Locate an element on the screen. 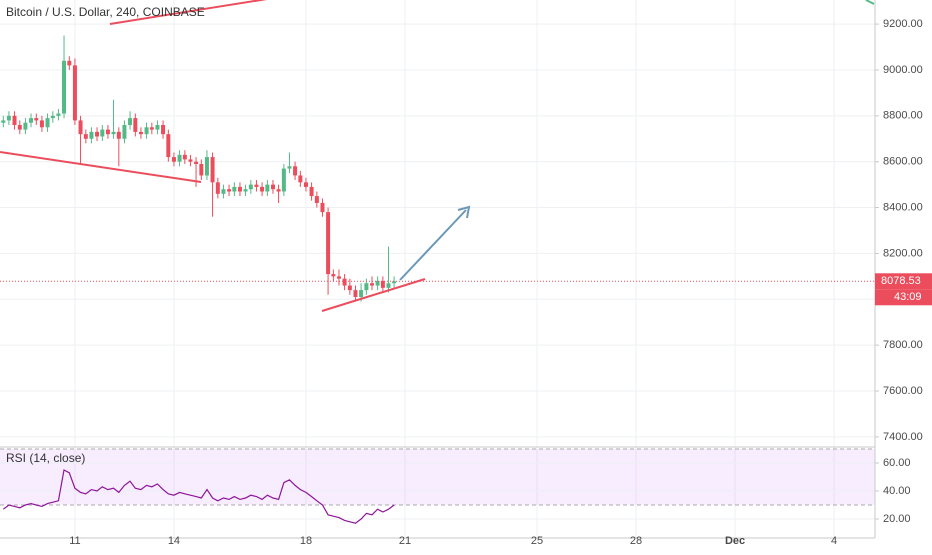  y-tick-label: 7600.00 is located at coordinates (903, 391).